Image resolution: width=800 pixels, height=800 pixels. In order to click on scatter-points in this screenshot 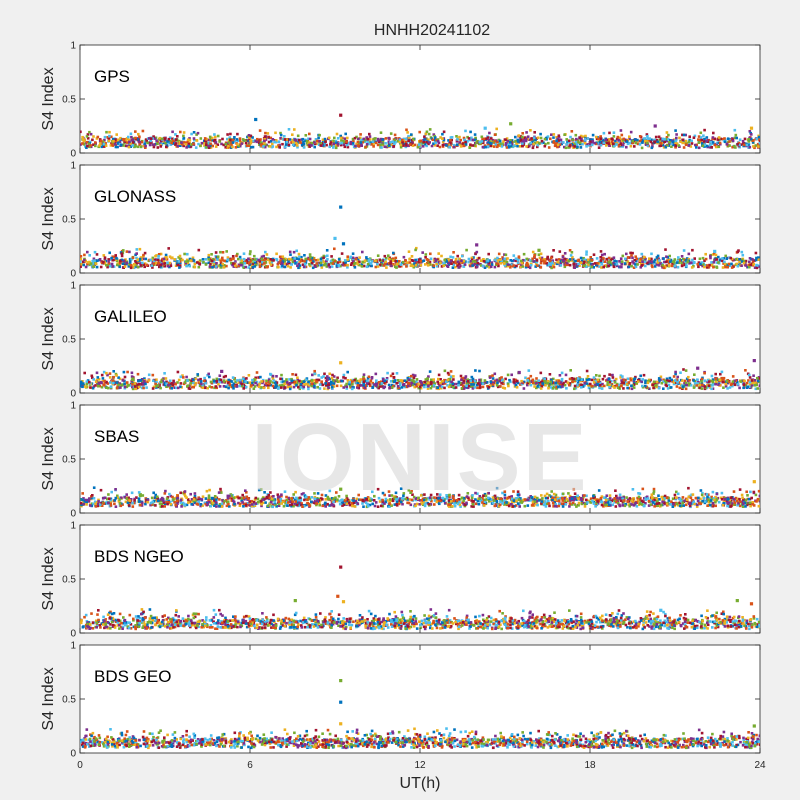, I will do `click(420, 131)`.